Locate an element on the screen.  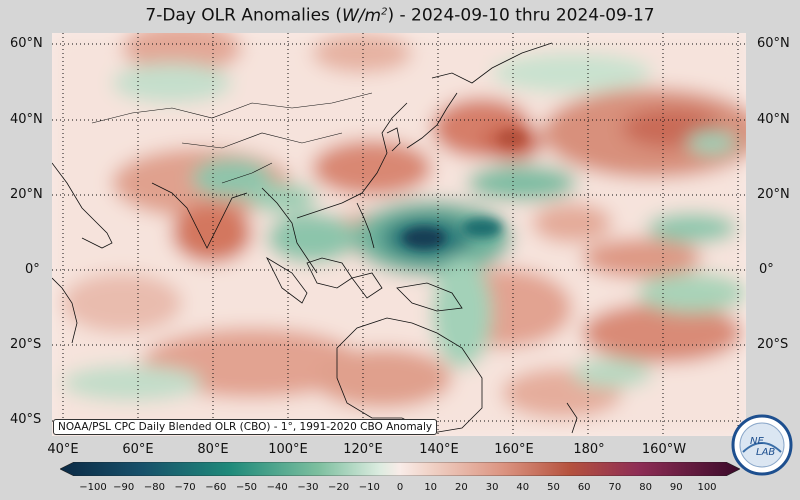
anomaly-core is located at coordinates (464, 189).